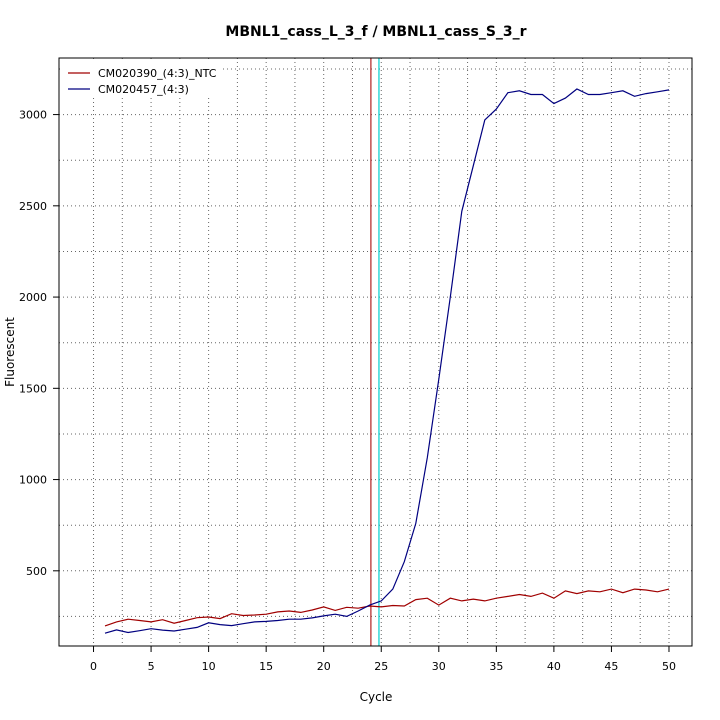 The height and width of the screenshot is (720, 720). Describe the element at coordinates (375, 32) in the screenshot. I see `chart-title: MBNL1_cass_L_3_f / MBNL1_cass_S_3_r` at that location.